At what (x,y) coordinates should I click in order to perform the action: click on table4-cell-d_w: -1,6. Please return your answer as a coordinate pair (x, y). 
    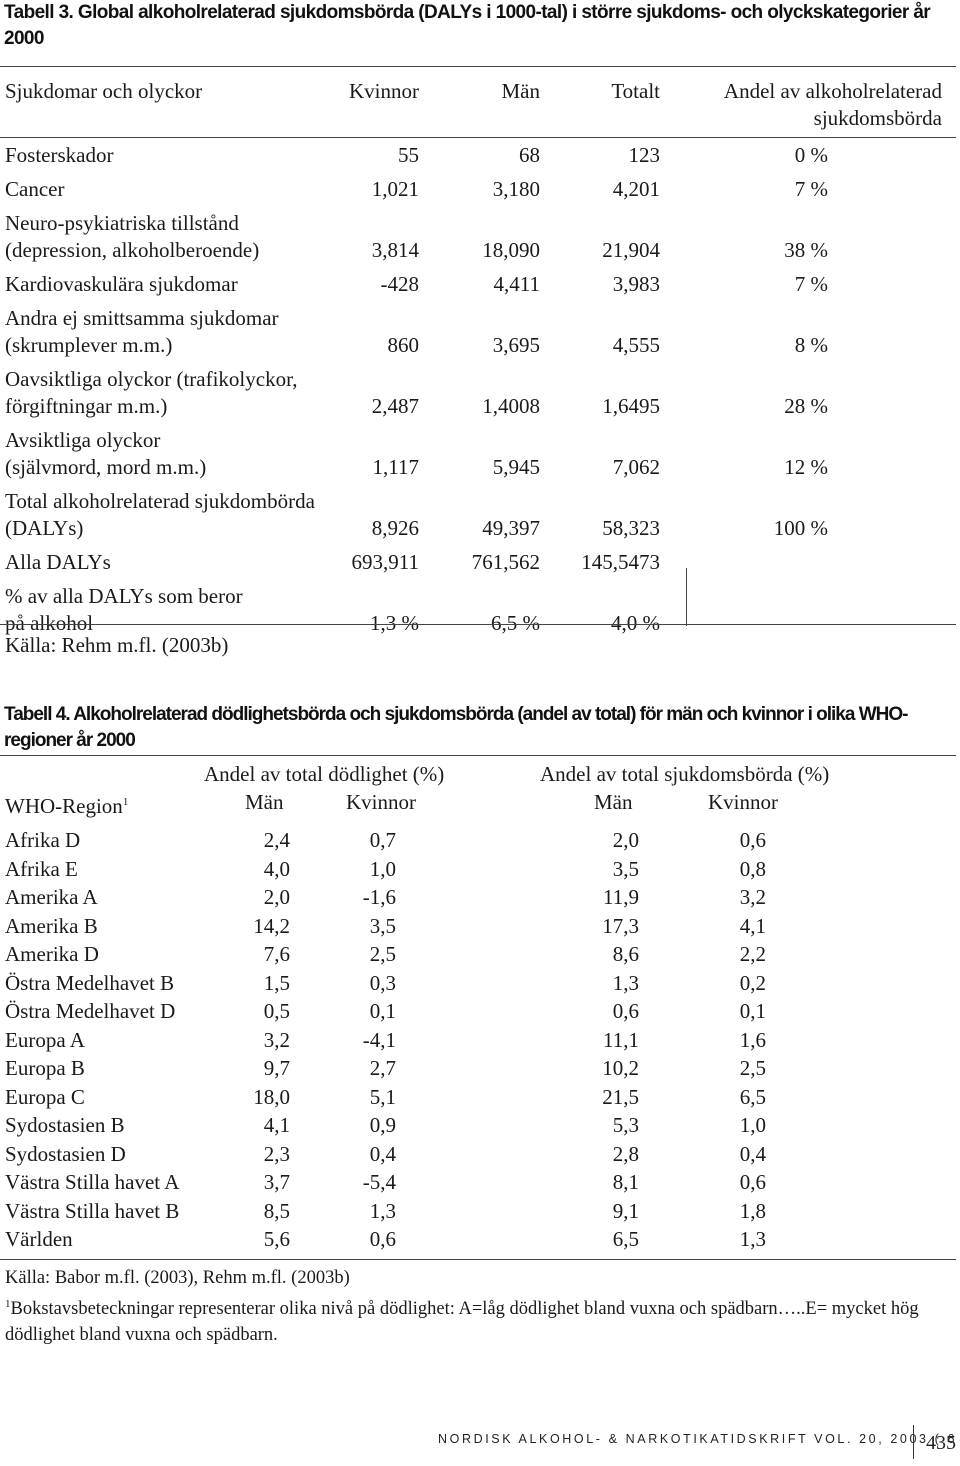
    Looking at the image, I should click on (379, 897).